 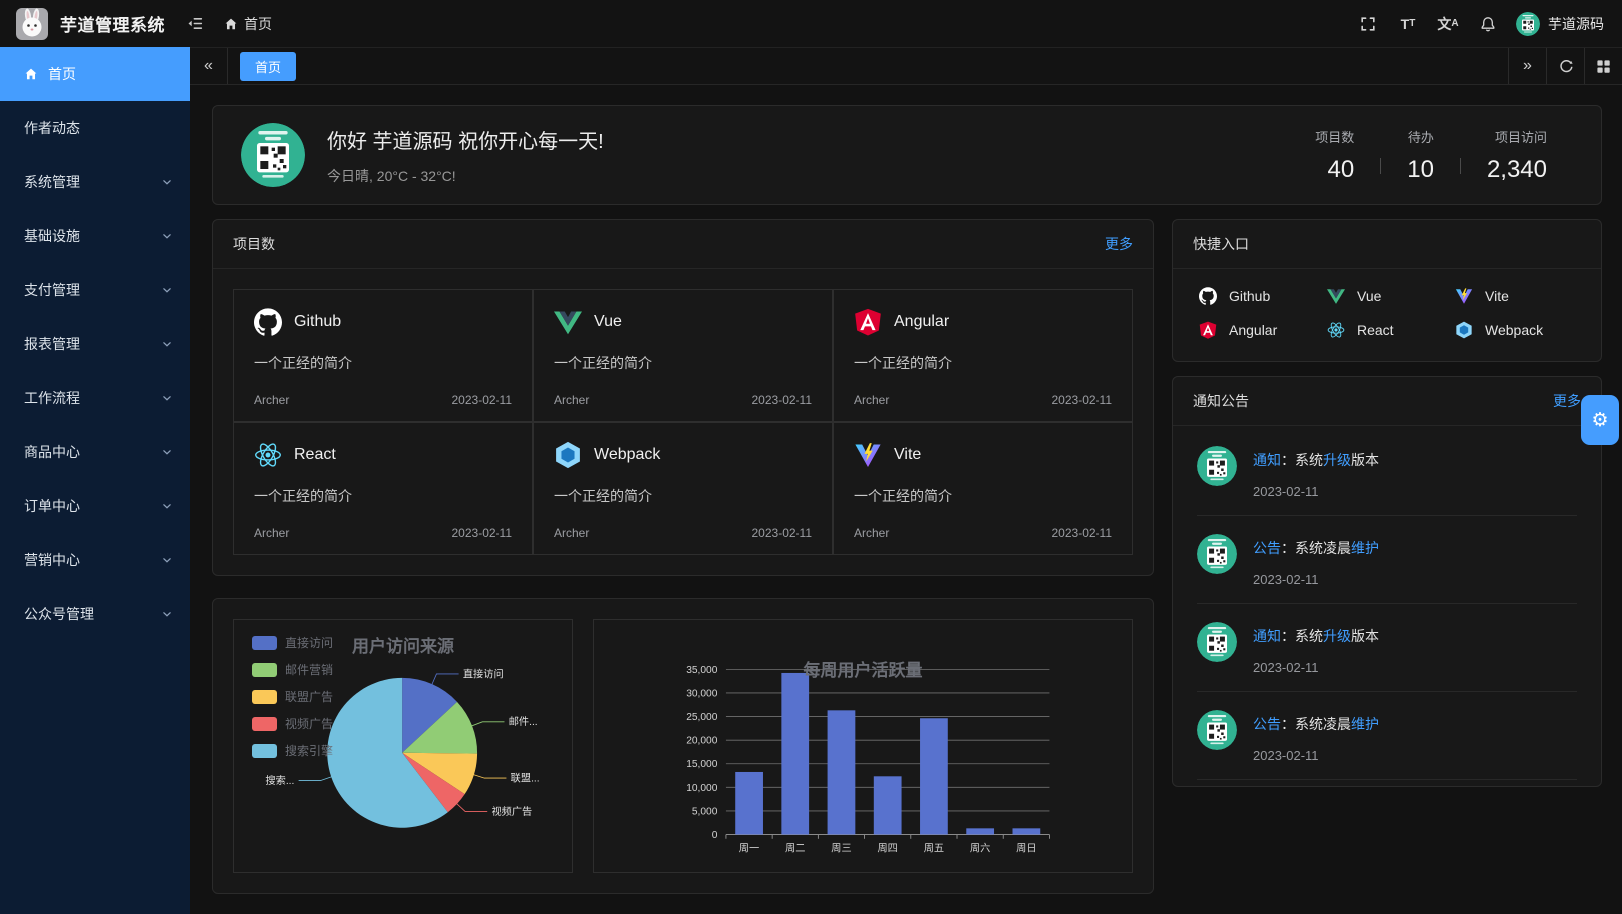 What do you see at coordinates (1420, 137) in the screenshot?
I see `stat-label: 待办` at bounding box center [1420, 137].